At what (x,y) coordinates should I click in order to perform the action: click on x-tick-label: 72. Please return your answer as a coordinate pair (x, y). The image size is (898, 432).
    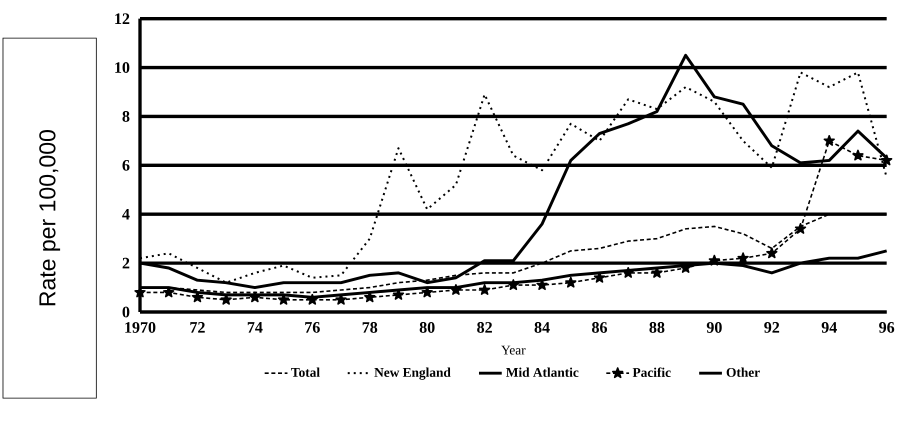
    Looking at the image, I should click on (197, 327).